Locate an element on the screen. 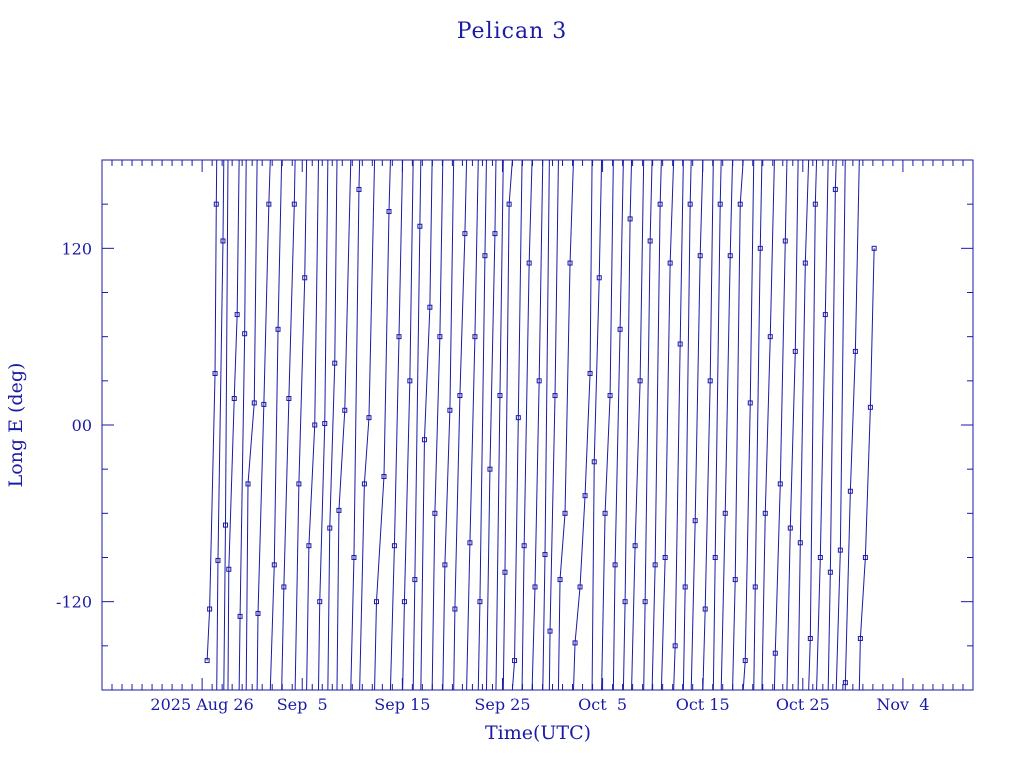  y-tick-label: 120 is located at coordinates (76, 248).